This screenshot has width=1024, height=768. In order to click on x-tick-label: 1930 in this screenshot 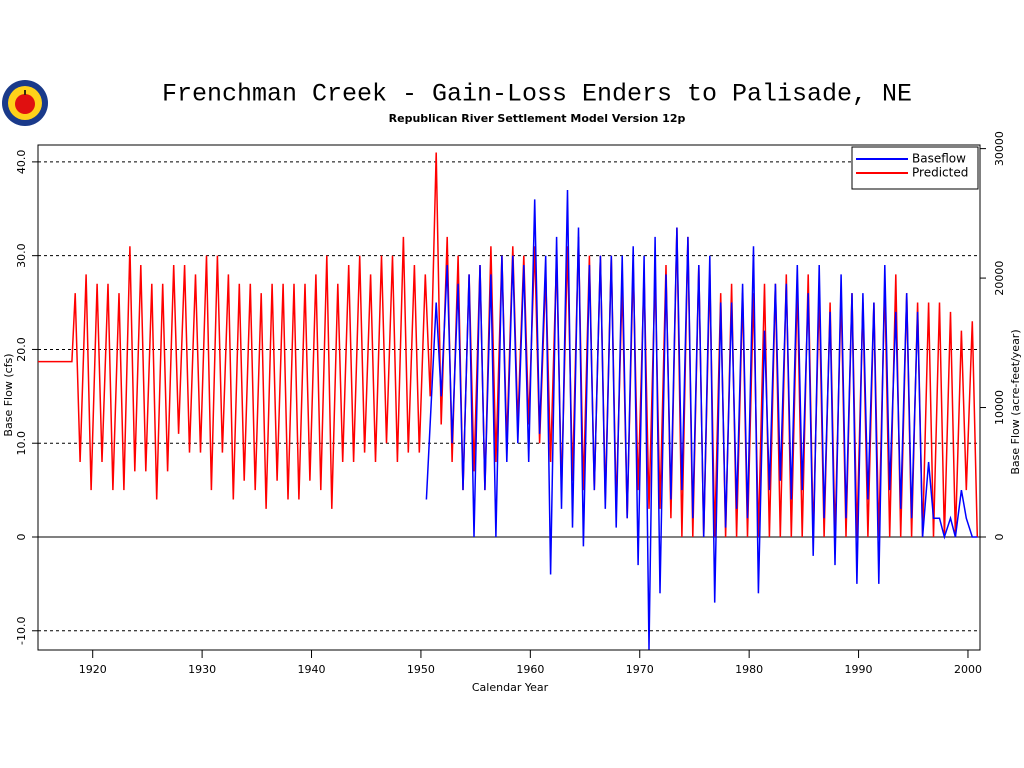, I will do `click(202, 669)`.